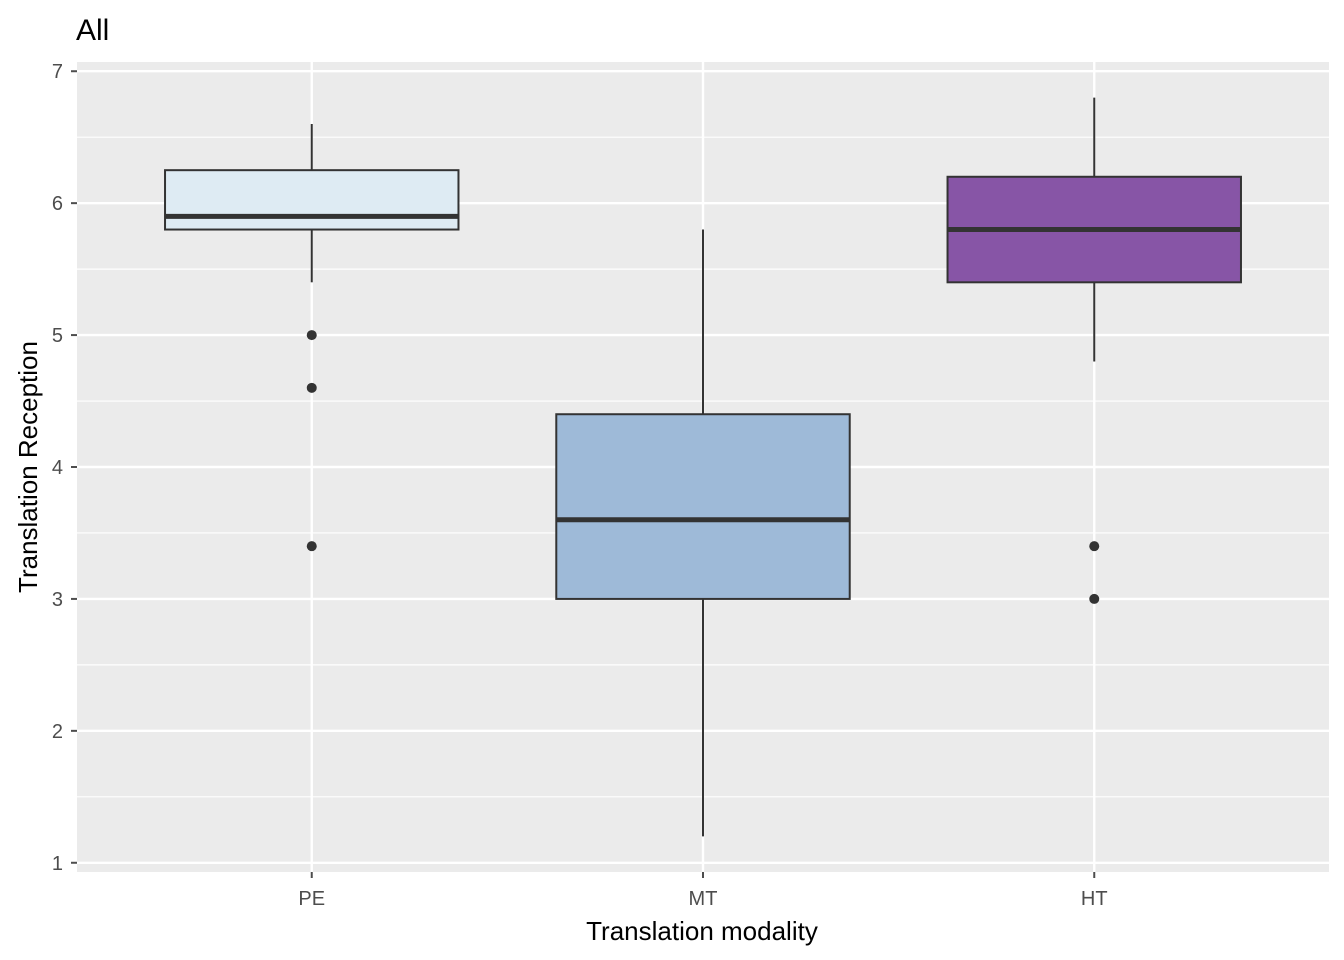  Describe the element at coordinates (311, 899) in the screenshot. I see `x-tick-label: PE` at that location.